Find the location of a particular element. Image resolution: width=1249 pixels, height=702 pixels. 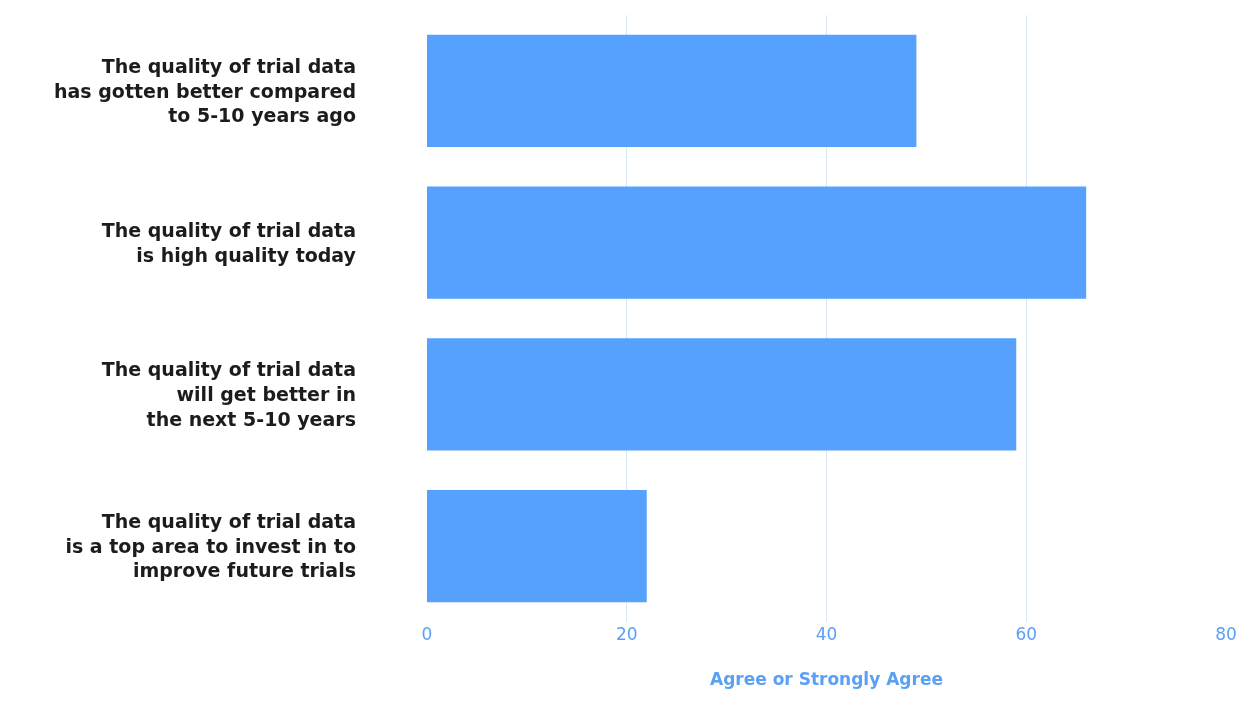

x-tick-label: 80 is located at coordinates (1226, 634).